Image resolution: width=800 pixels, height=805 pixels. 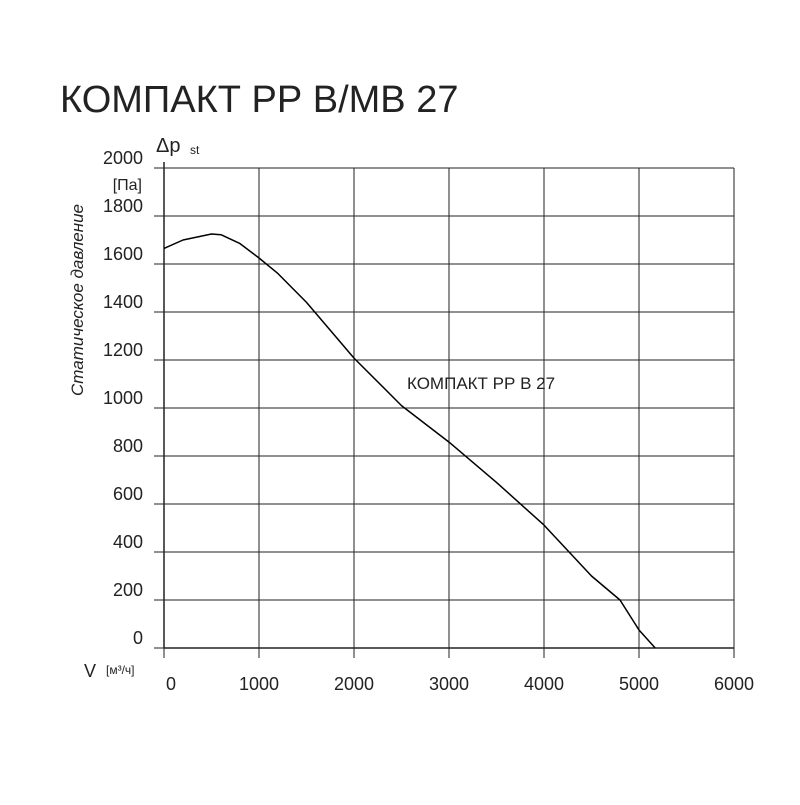 What do you see at coordinates (354, 684) in the screenshot?
I see `x-tick-label: 2000` at bounding box center [354, 684].